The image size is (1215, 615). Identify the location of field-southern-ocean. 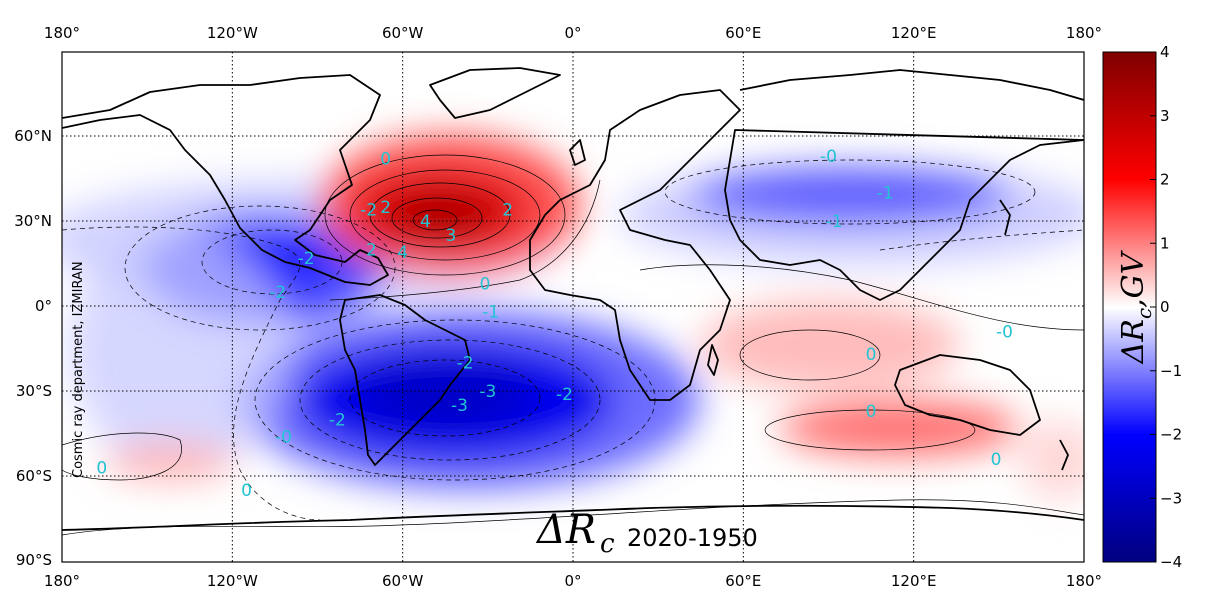
(900, 428).